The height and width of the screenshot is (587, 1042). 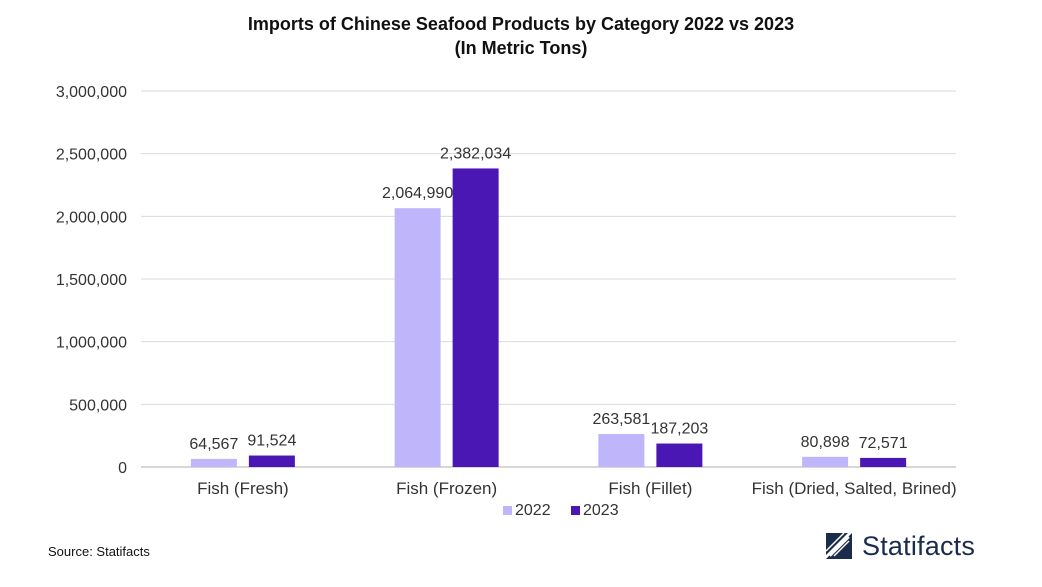 What do you see at coordinates (507, 510) in the screenshot?
I see `legend-swatch-2022` at bounding box center [507, 510].